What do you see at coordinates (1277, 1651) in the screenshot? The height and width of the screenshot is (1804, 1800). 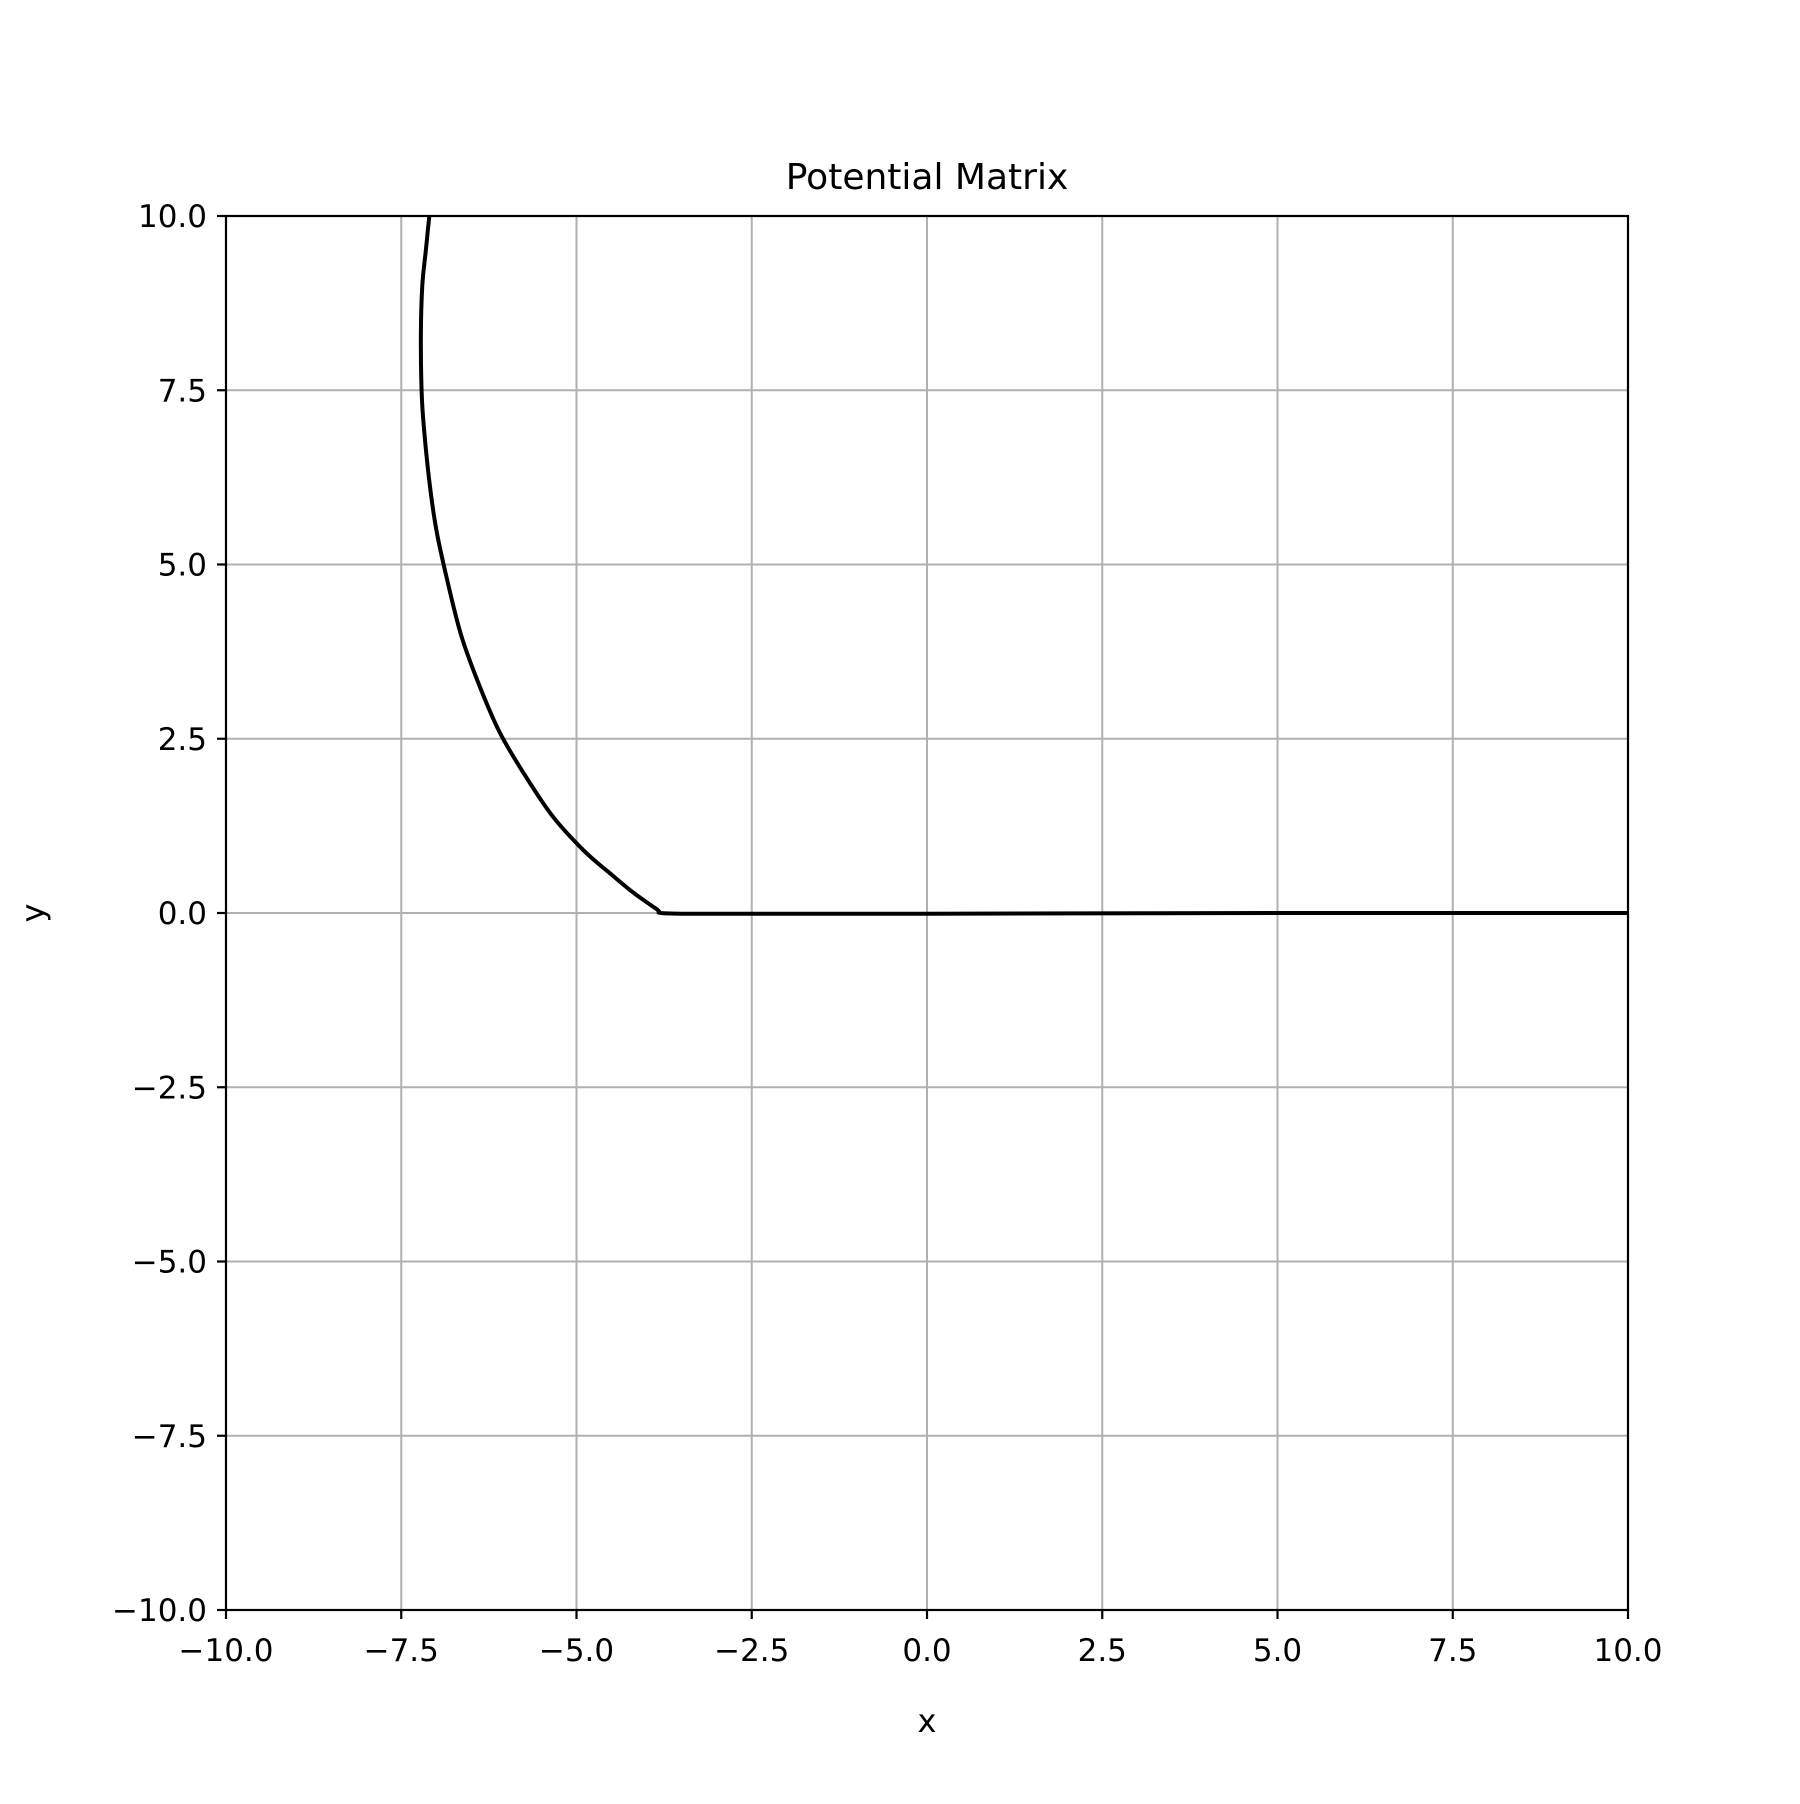 I see `x-tick-label: 5.0` at bounding box center [1277, 1651].